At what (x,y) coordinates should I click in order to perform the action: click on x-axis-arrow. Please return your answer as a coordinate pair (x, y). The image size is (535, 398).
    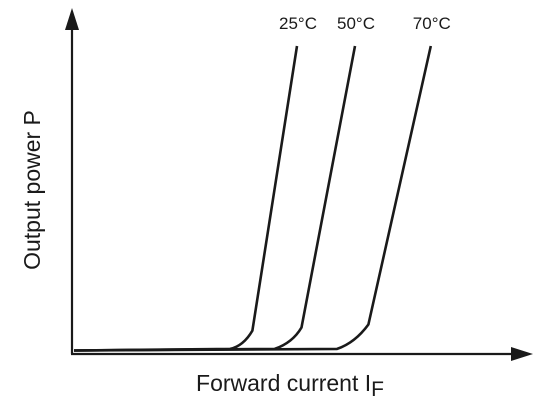
    Looking at the image, I should click on (522, 354).